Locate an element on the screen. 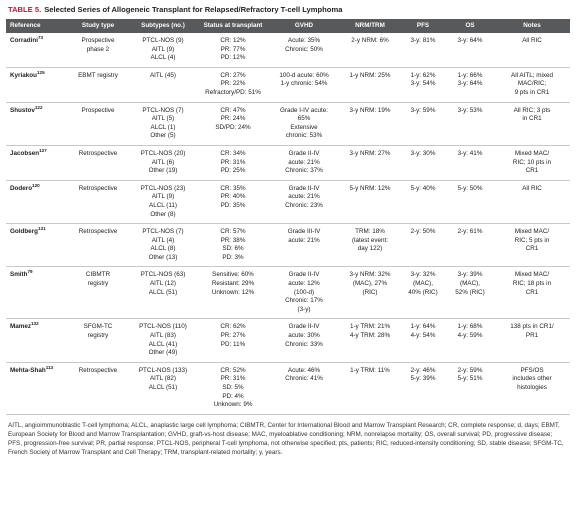 The height and width of the screenshot is (521, 576). column-header: GVHD is located at coordinates (304, 26).